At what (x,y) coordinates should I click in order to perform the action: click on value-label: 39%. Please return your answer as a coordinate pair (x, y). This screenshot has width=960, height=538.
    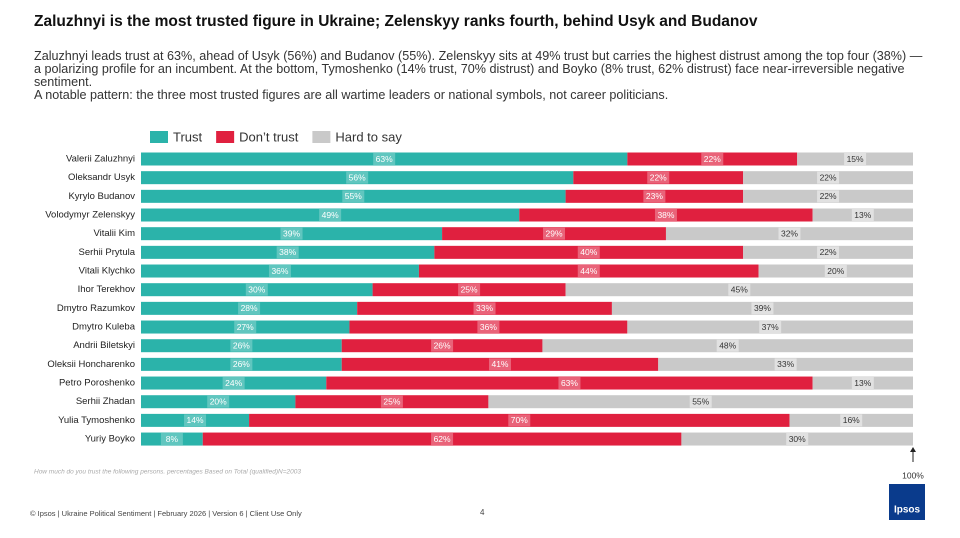
    Looking at the image, I should click on (291, 233).